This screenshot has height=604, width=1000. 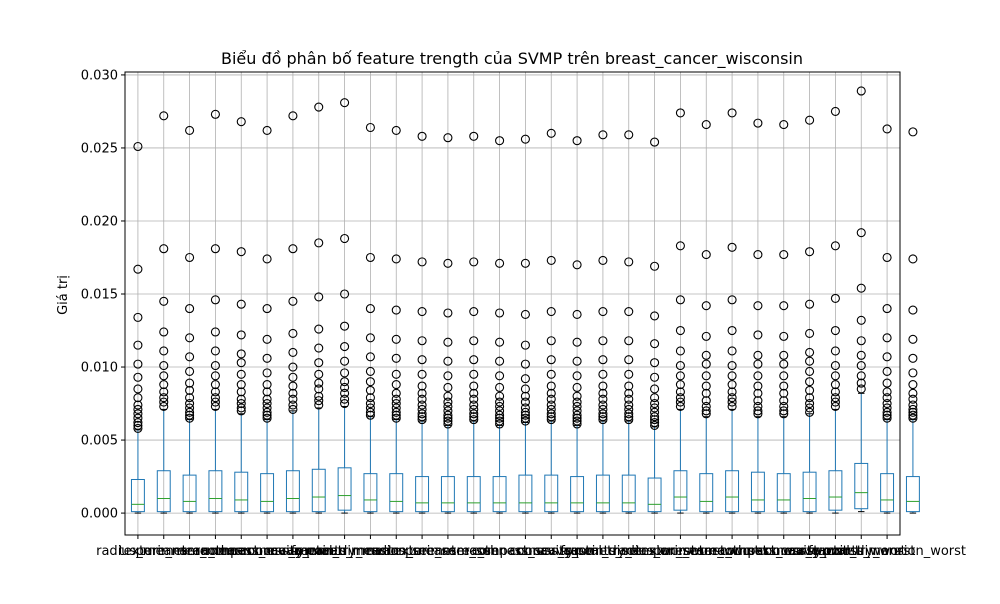 What do you see at coordinates (241, 551) in the screenshot?
I see `x-tick-label: smoothness_mean` at bounding box center [241, 551].